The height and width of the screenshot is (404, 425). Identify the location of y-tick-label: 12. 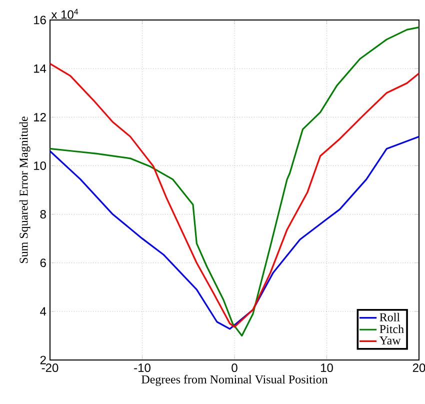
(40, 117).